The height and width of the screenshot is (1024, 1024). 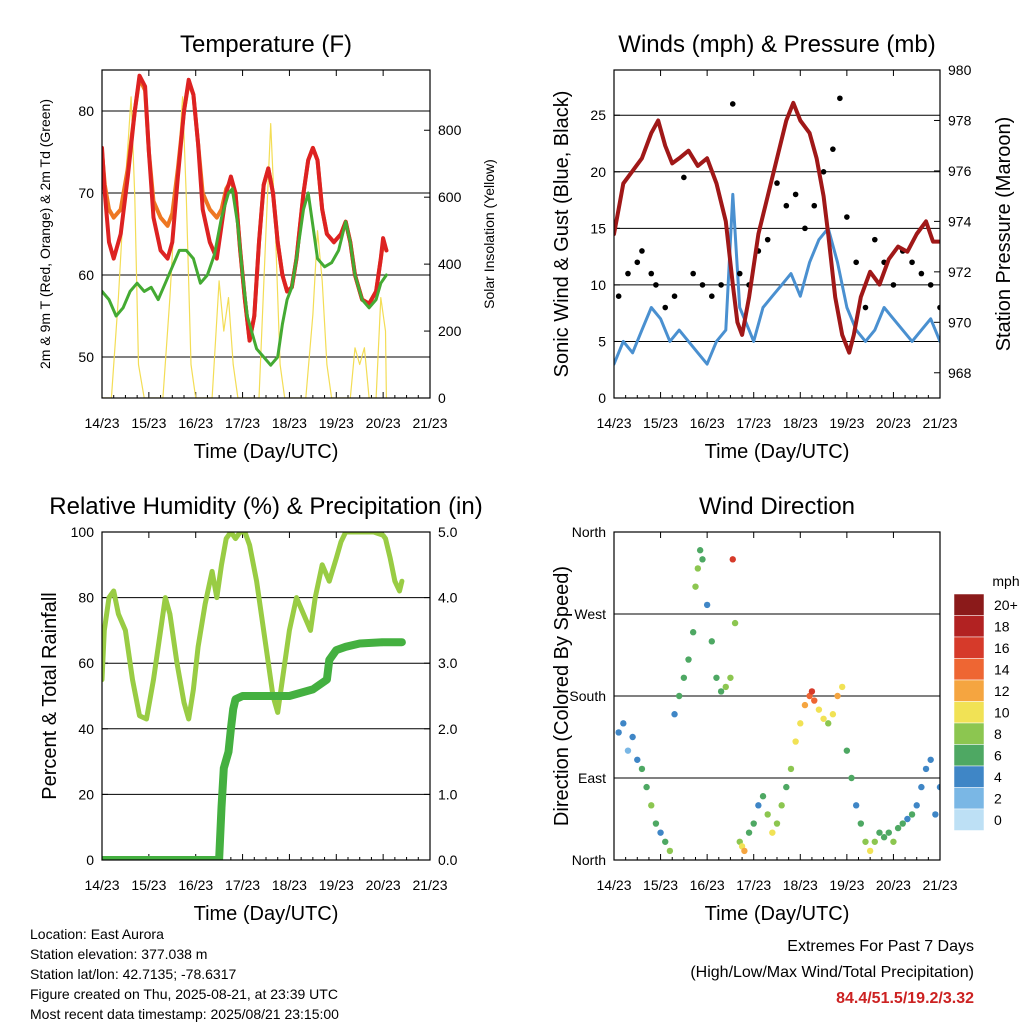 What do you see at coordinates (448, 598) in the screenshot?
I see `y2-tick-label: 4.0` at bounding box center [448, 598].